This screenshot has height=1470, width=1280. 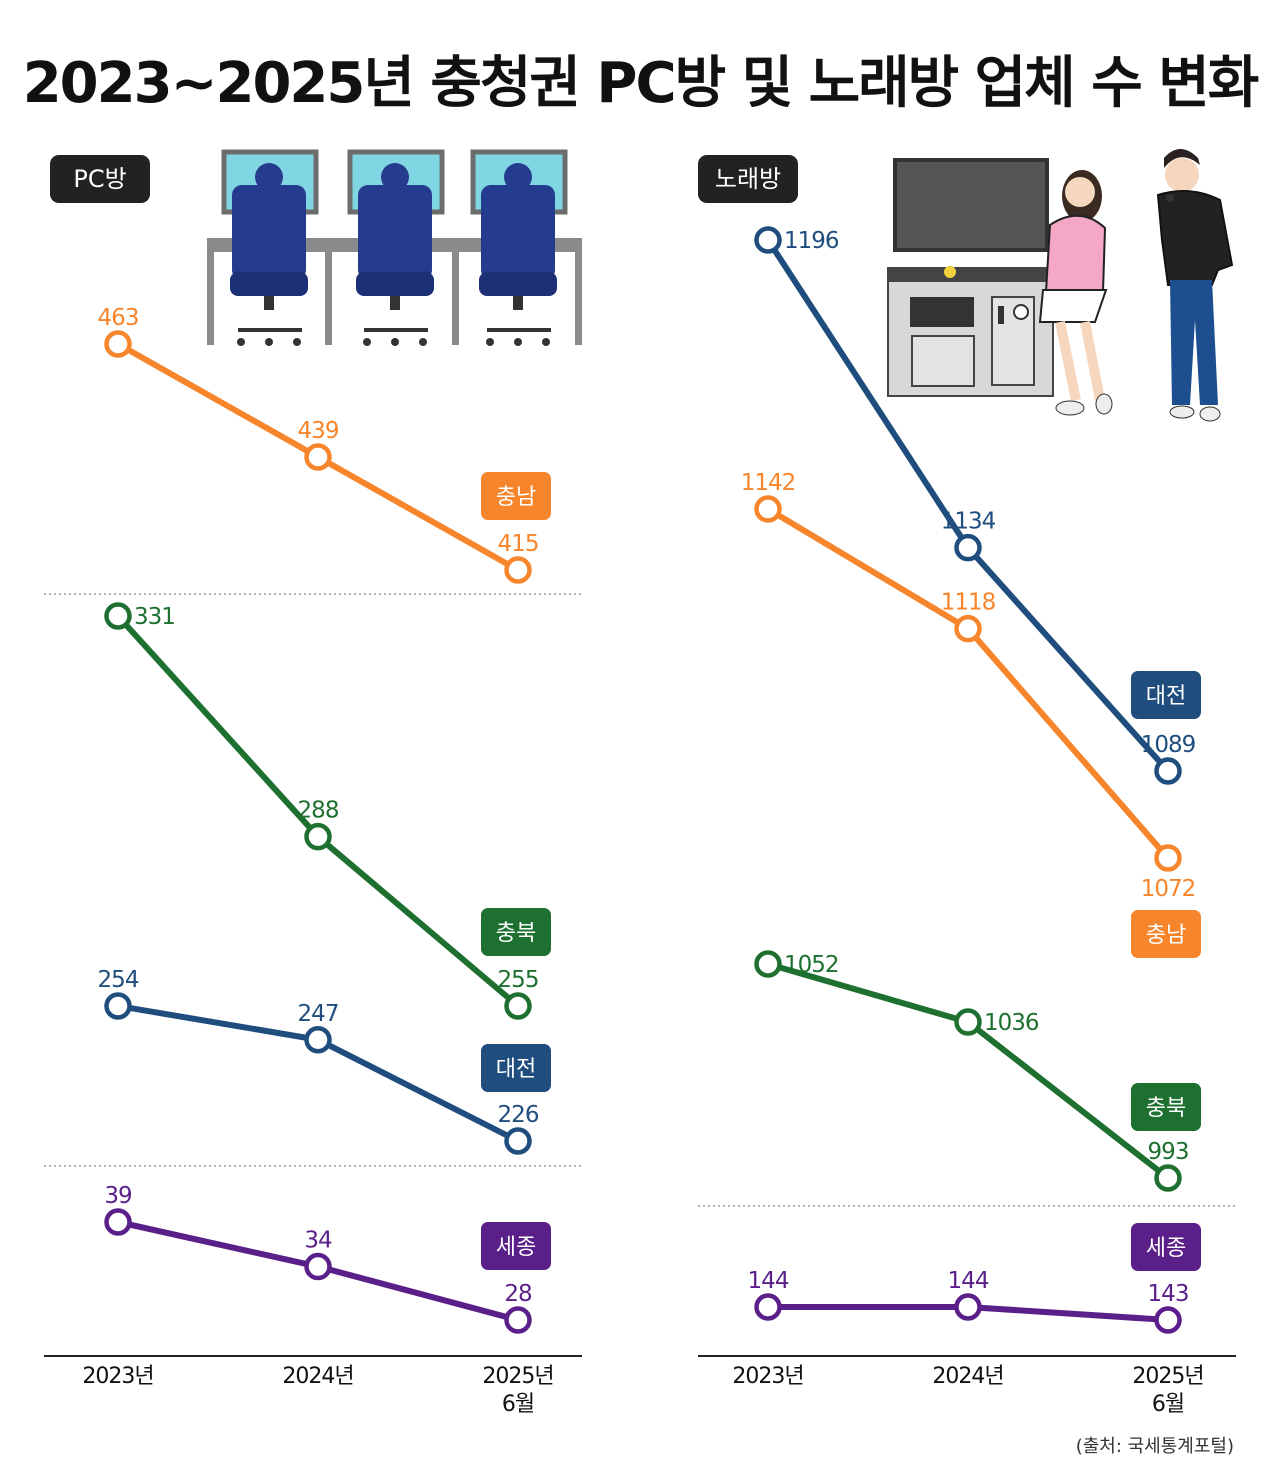 I want to click on x-tick-label-0-2-0: 2025년, so click(x=517, y=1376).